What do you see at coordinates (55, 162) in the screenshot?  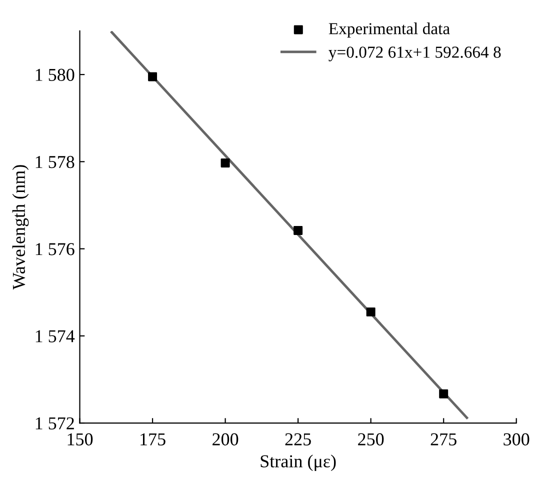 I see `y-tick-label: 1 578` at bounding box center [55, 162].